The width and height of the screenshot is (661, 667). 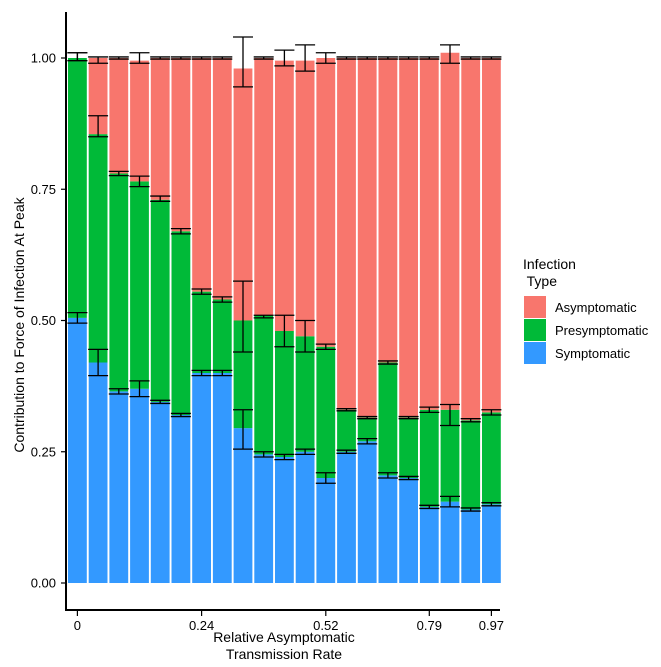 I want to click on legend-swatch-asymptomatic, so click(x=535, y=307).